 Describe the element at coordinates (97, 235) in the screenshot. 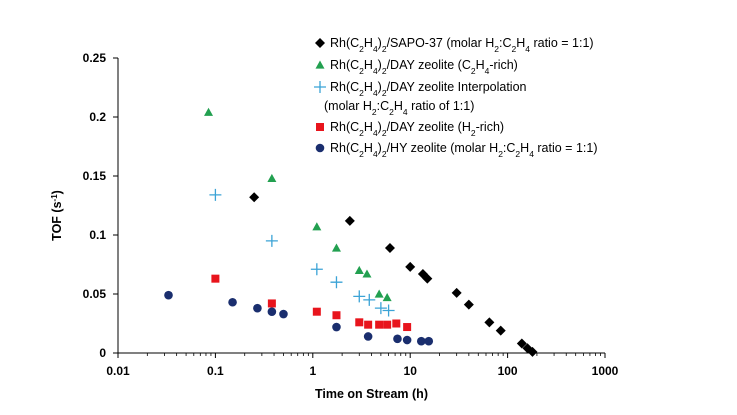

I see `y-tick-label: 0.1` at that location.